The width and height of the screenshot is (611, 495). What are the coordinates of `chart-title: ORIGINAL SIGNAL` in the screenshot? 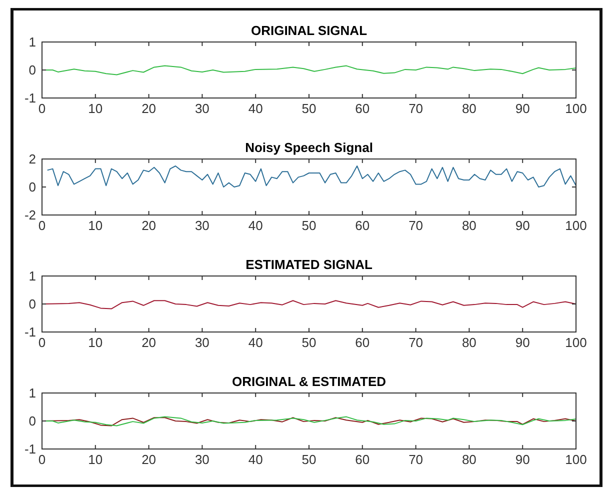 It's located at (309, 30).